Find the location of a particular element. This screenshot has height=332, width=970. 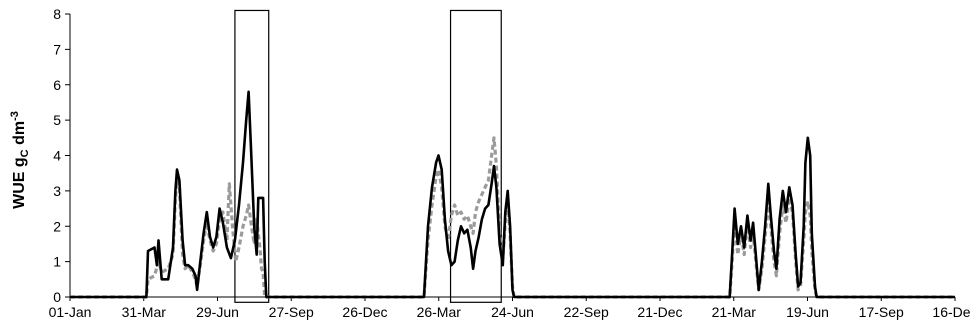

y-tick-label: 0 is located at coordinates (57, 297).